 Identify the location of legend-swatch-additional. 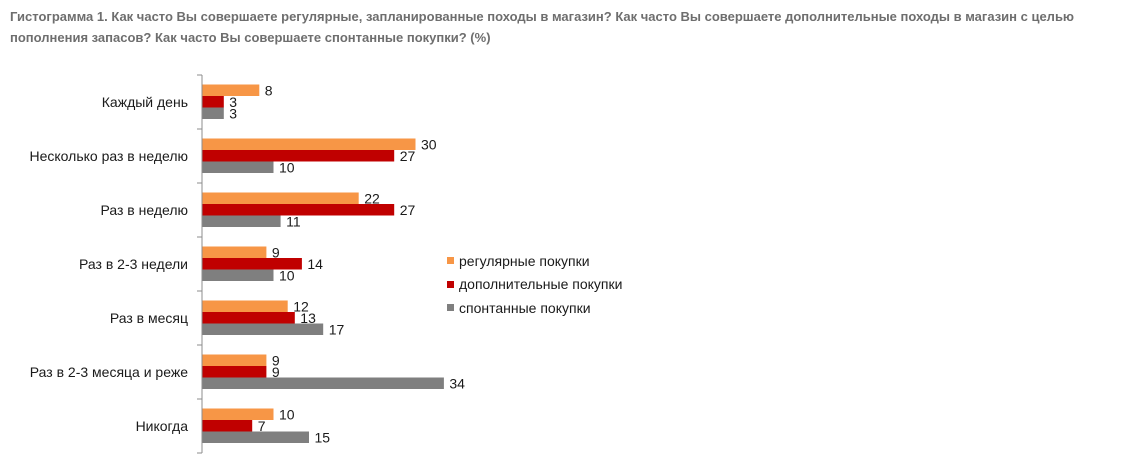
(450, 284).